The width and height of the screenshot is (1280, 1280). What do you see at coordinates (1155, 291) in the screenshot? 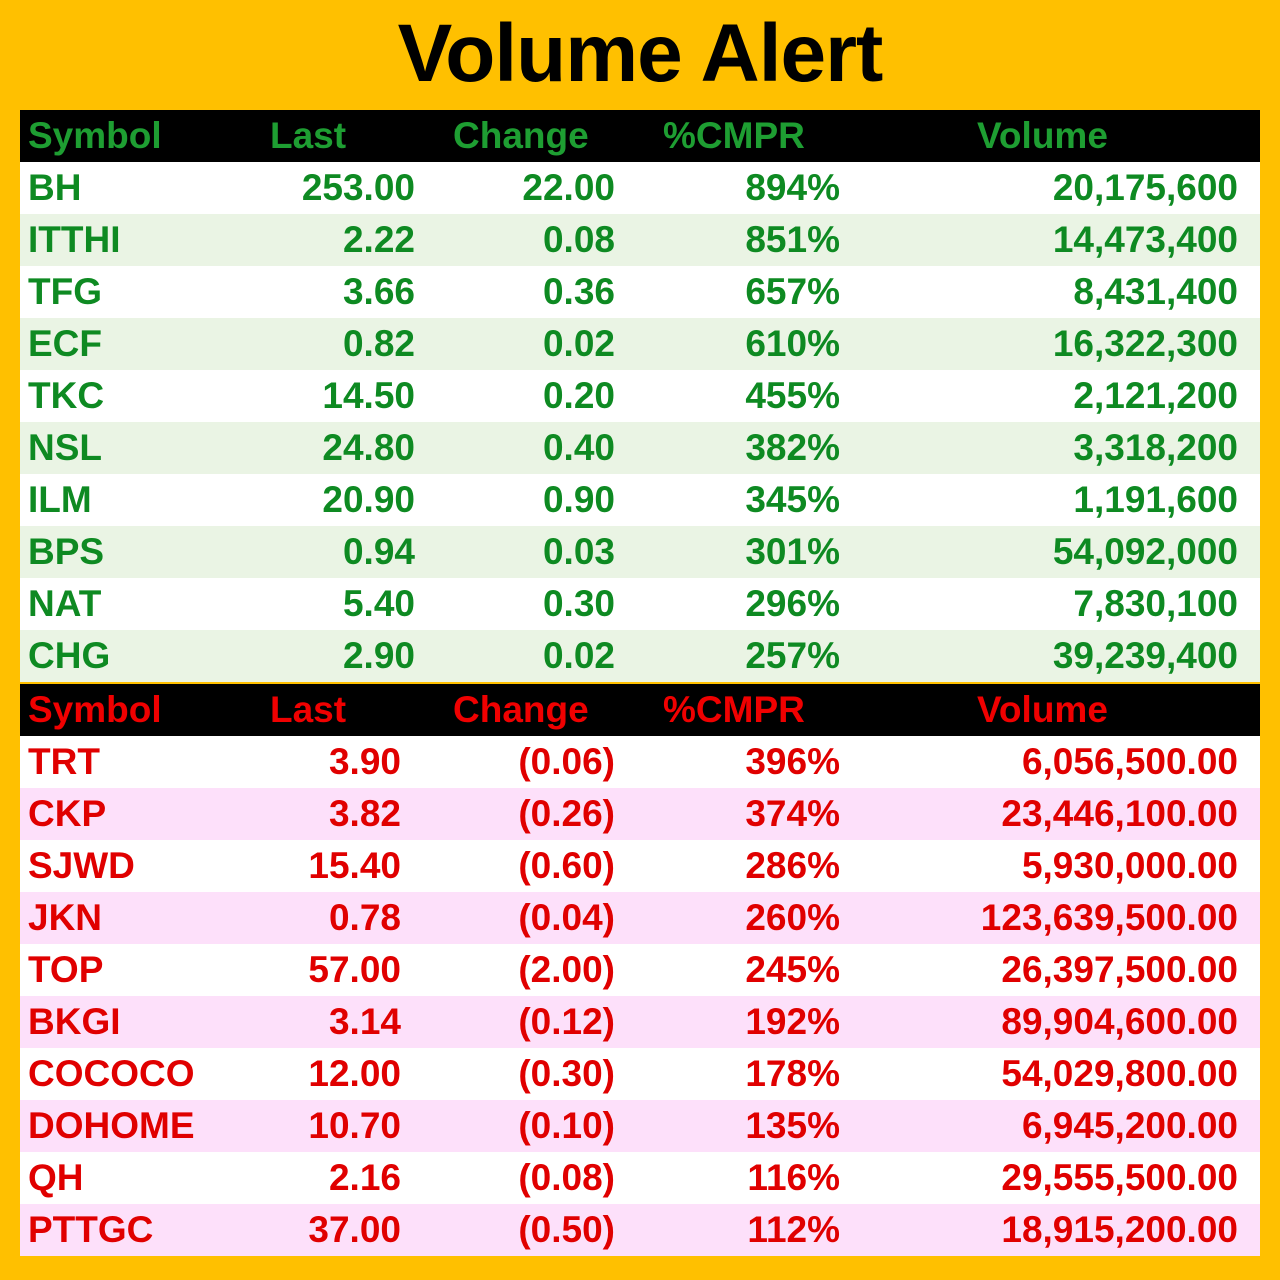
I see `volume-cell: 8,431,400` at bounding box center [1155, 291].